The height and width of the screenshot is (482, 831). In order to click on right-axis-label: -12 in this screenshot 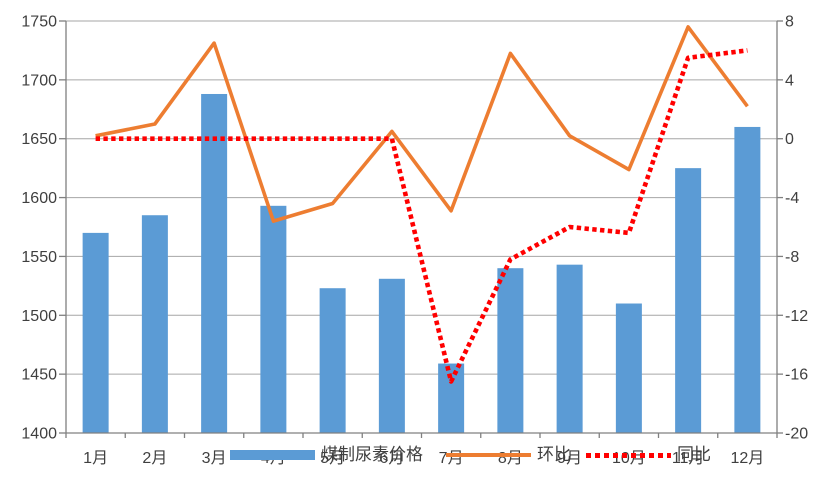, I will do `click(796, 316)`.